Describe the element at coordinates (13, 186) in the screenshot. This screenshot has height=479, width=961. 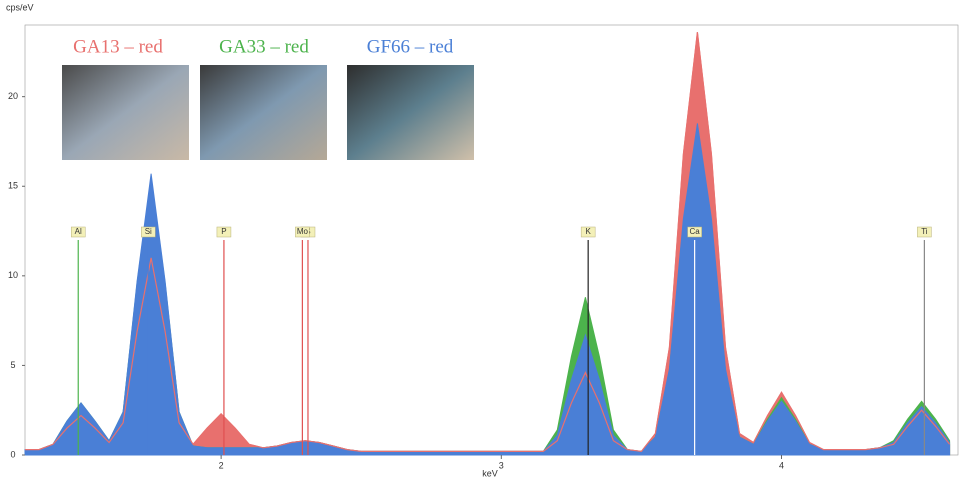
I see `y-tick-label: 15` at that location.